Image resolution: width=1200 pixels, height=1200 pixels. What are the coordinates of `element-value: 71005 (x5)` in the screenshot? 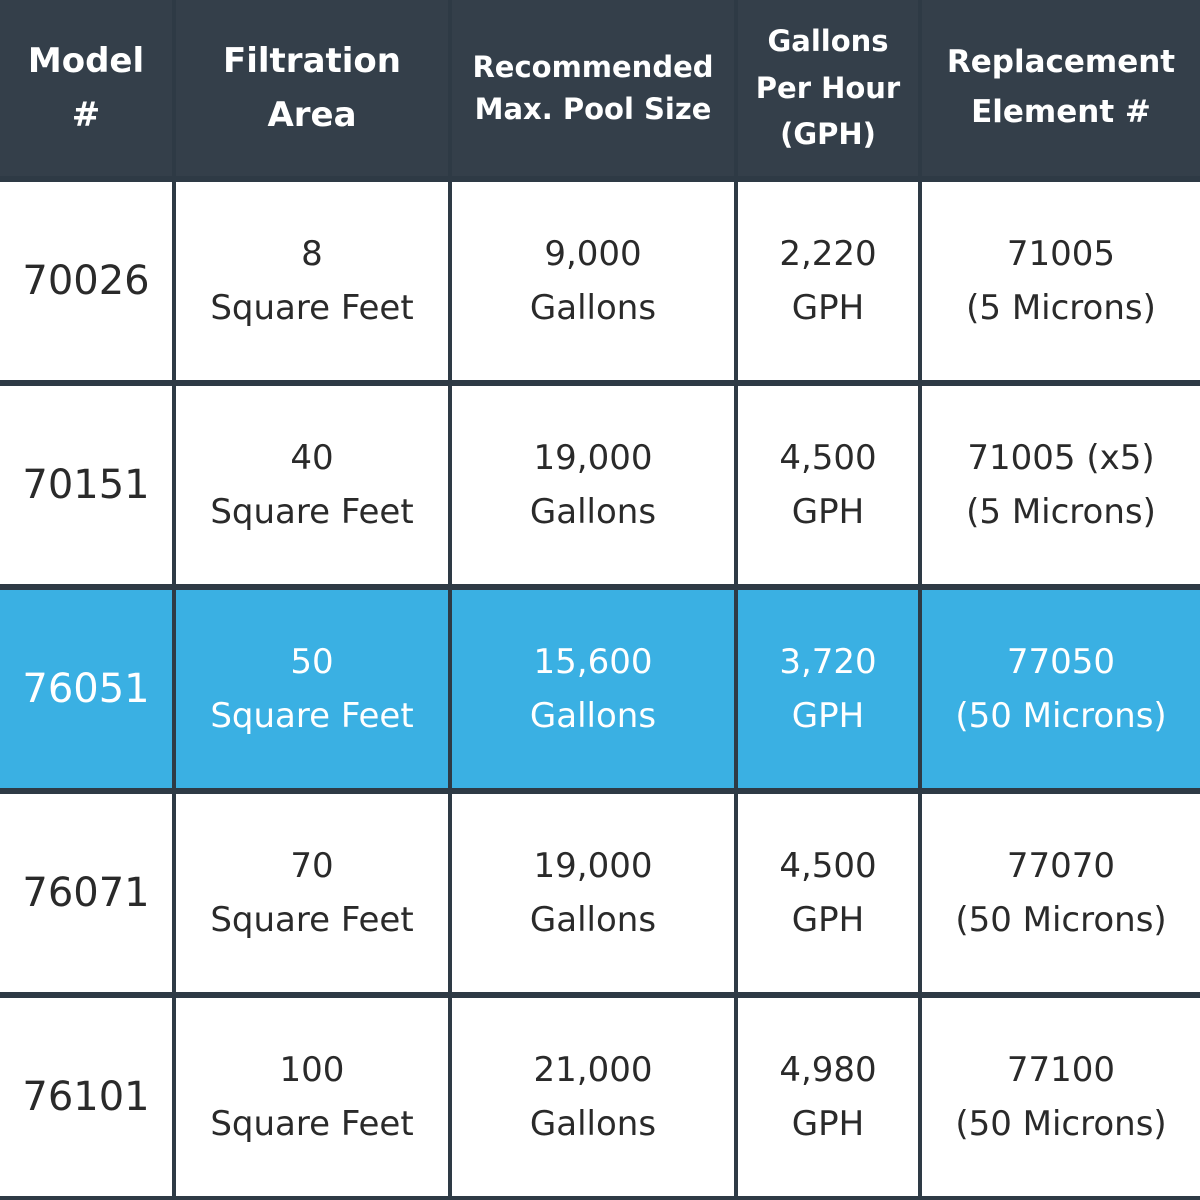 It's located at (1061, 457).